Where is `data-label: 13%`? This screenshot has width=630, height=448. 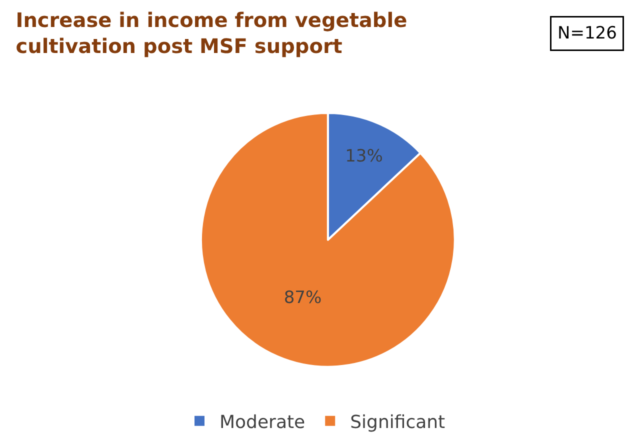
data-label: 13% is located at coordinates (364, 156).